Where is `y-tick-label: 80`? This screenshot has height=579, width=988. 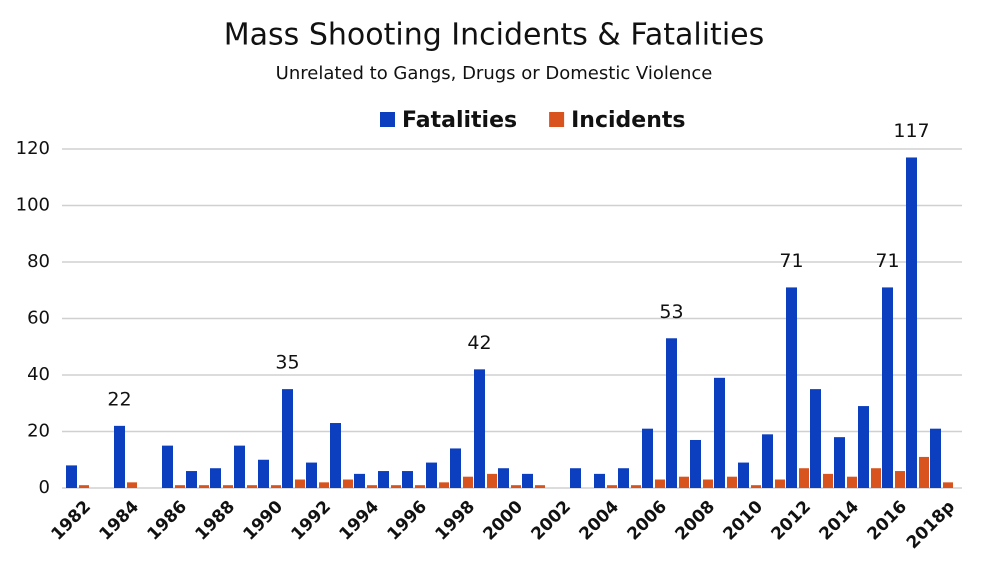
y-tick-label: 80 is located at coordinates (38, 261).